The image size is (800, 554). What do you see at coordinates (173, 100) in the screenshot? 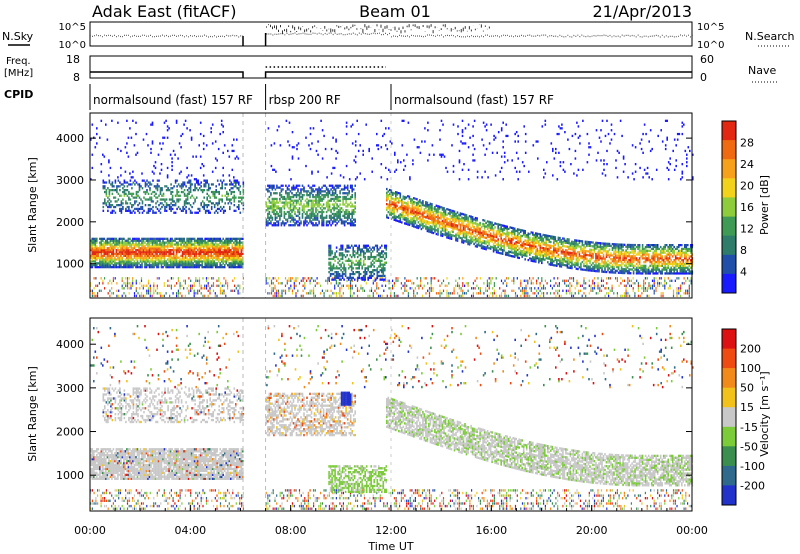
I see `cpid-segment-label: normalsound (fast) 157 RF` at bounding box center [173, 100].